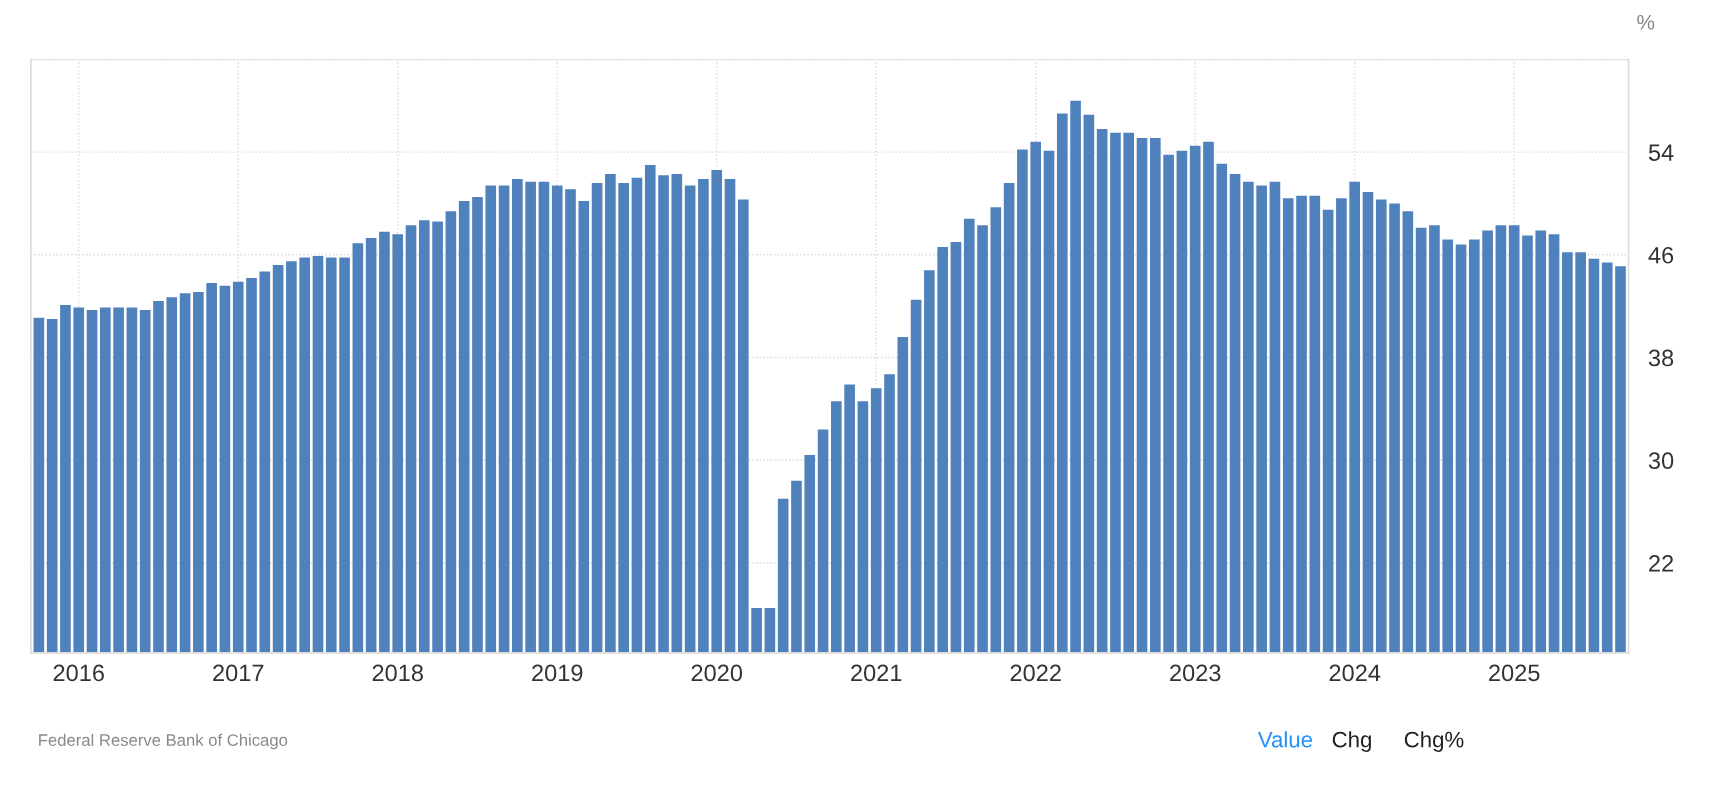  What do you see at coordinates (1661, 255) in the screenshot?
I see `y-tick-label: 46` at bounding box center [1661, 255].